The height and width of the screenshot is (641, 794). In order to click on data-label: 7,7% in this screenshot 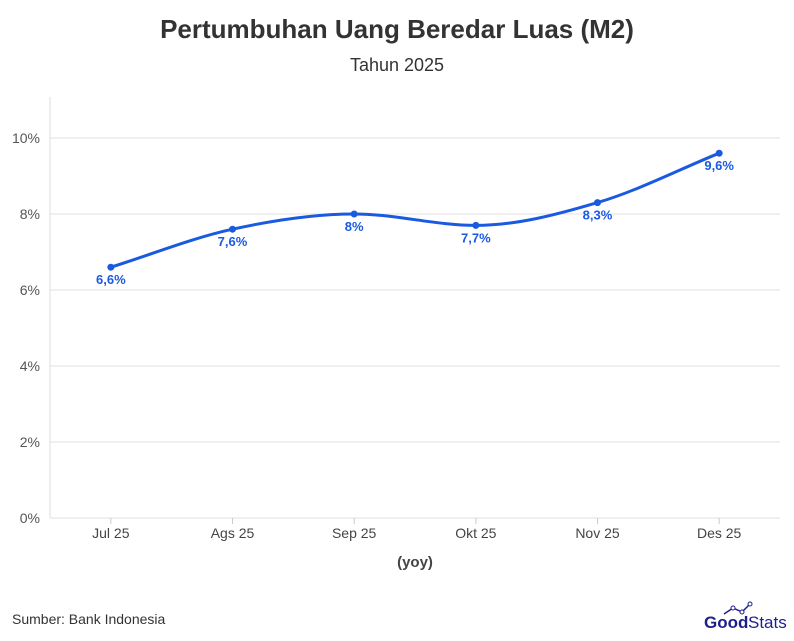, I will do `click(476, 237)`.